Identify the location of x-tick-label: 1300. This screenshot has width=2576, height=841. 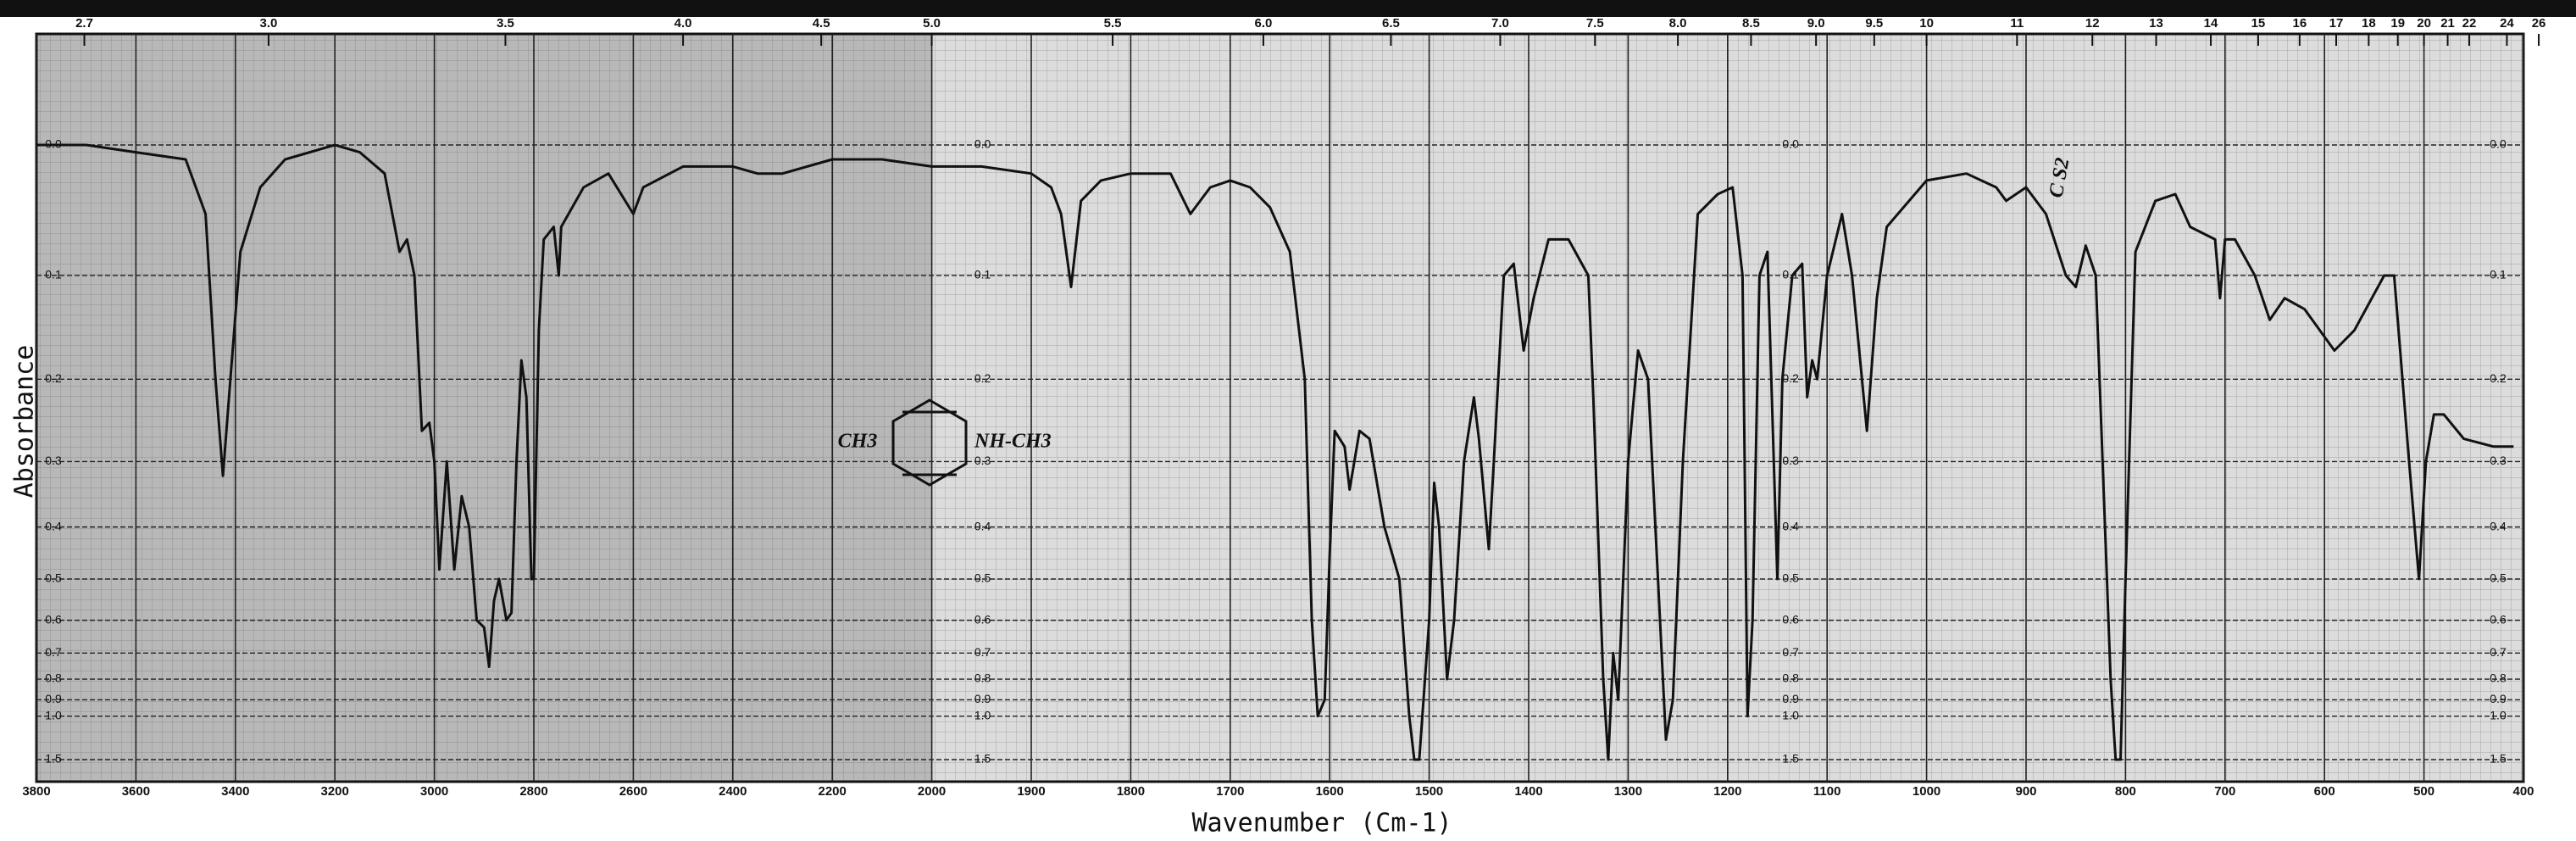
(1628, 791).